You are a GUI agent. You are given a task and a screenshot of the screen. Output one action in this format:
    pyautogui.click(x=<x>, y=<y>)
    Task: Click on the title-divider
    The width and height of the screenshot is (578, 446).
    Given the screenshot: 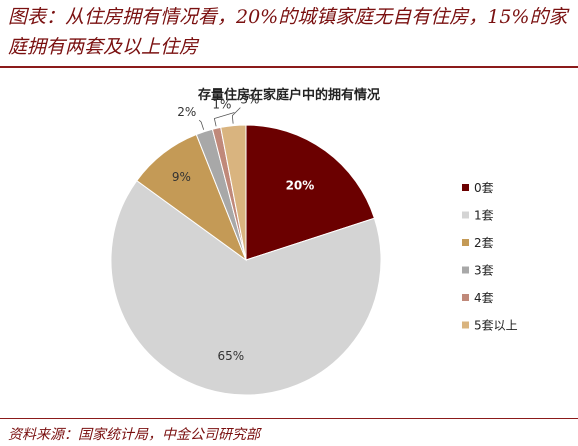 What is the action you would take?
    pyautogui.click(x=289, y=67)
    